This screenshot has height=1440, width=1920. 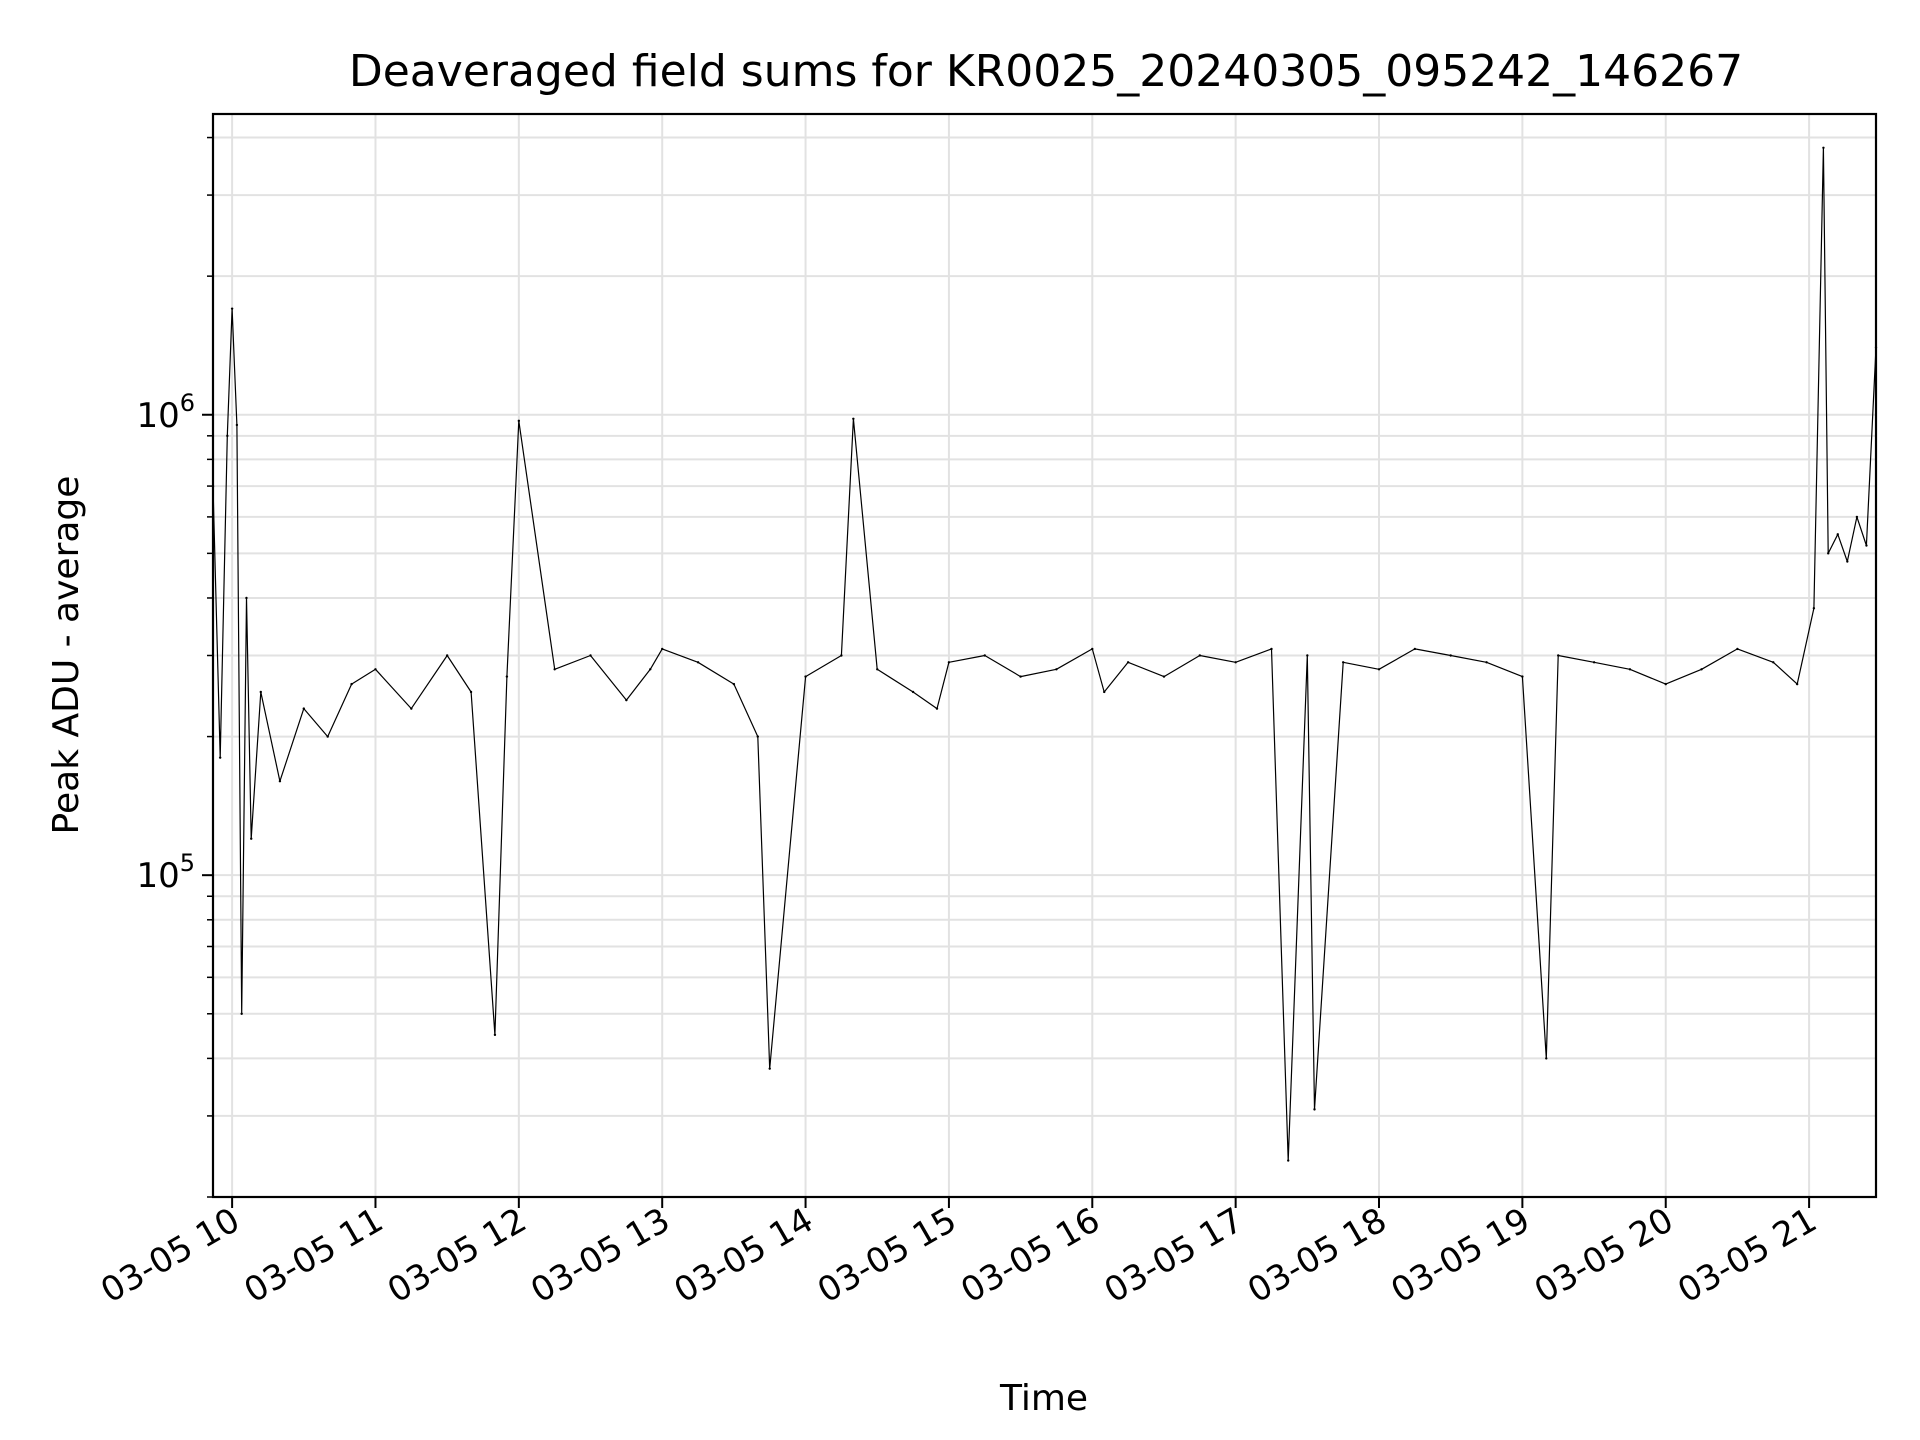 I want to click on x-axis-label: Time, so click(x=1043, y=1398).